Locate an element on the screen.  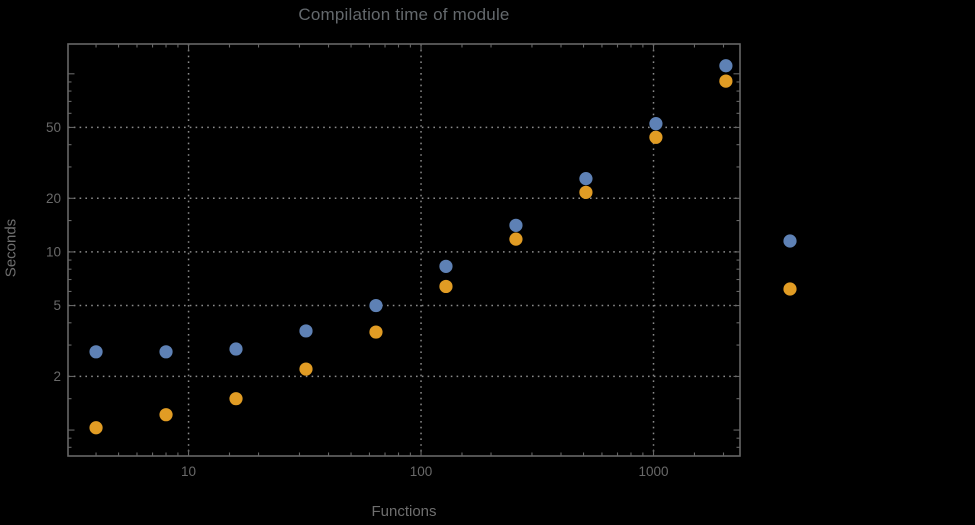
x-axis-label: Functions is located at coordinates (404, 511).